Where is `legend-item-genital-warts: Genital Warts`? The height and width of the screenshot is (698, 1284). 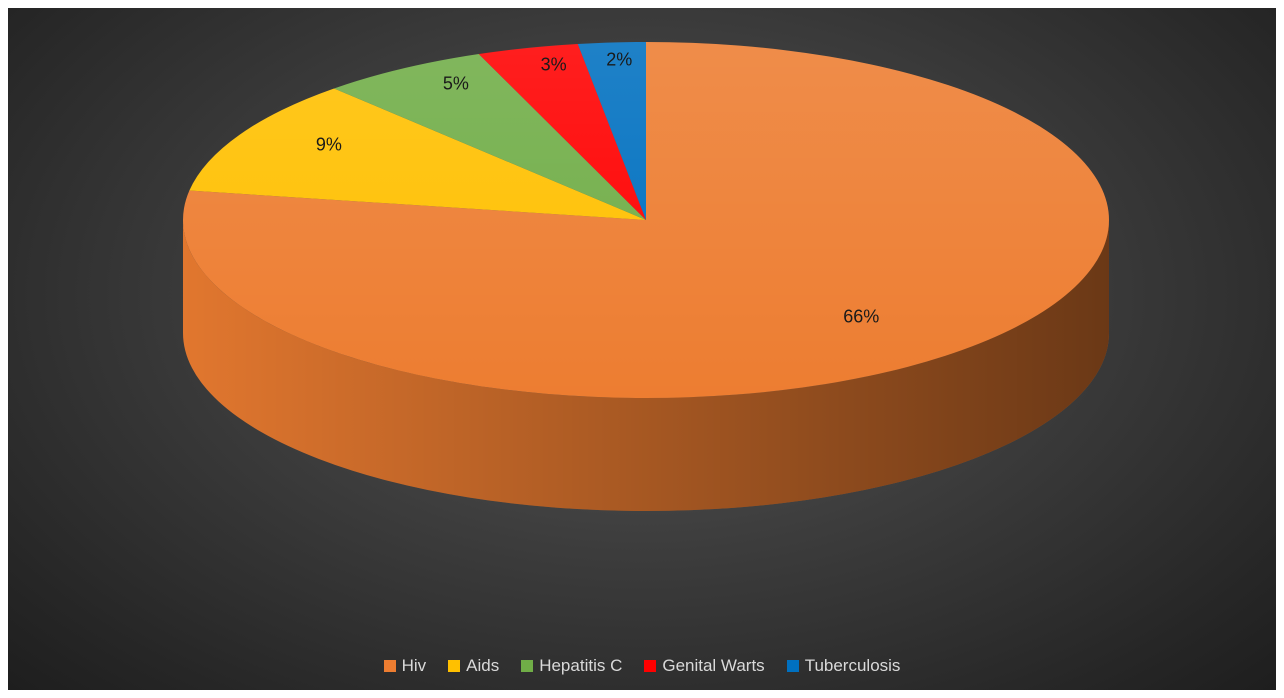 legend-item-genital-warts: Genital Warts is located at coordinates (704, 666).